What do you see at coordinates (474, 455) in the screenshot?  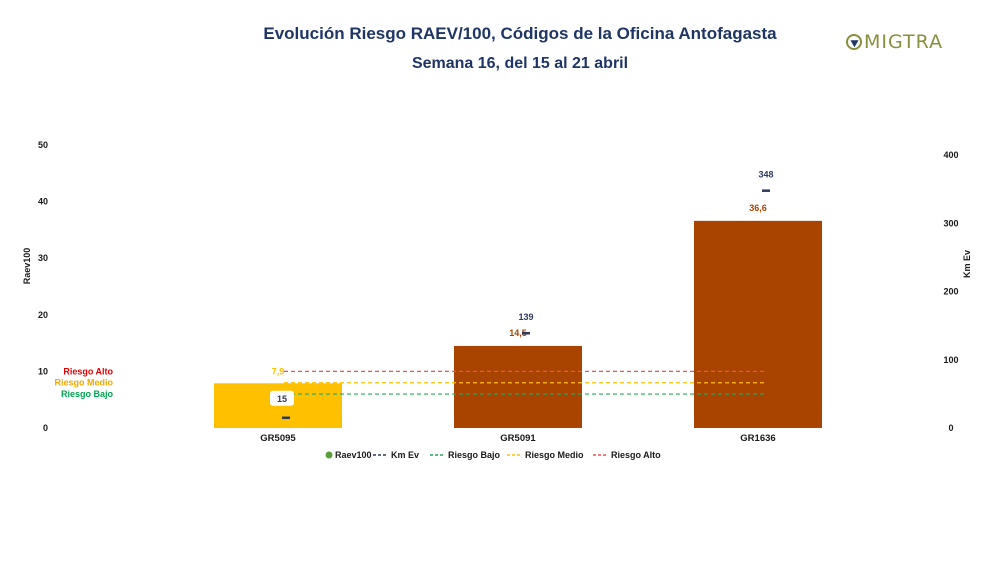 I see `legend-label: Riesgo Bajo` at bounding box center [474, 455].